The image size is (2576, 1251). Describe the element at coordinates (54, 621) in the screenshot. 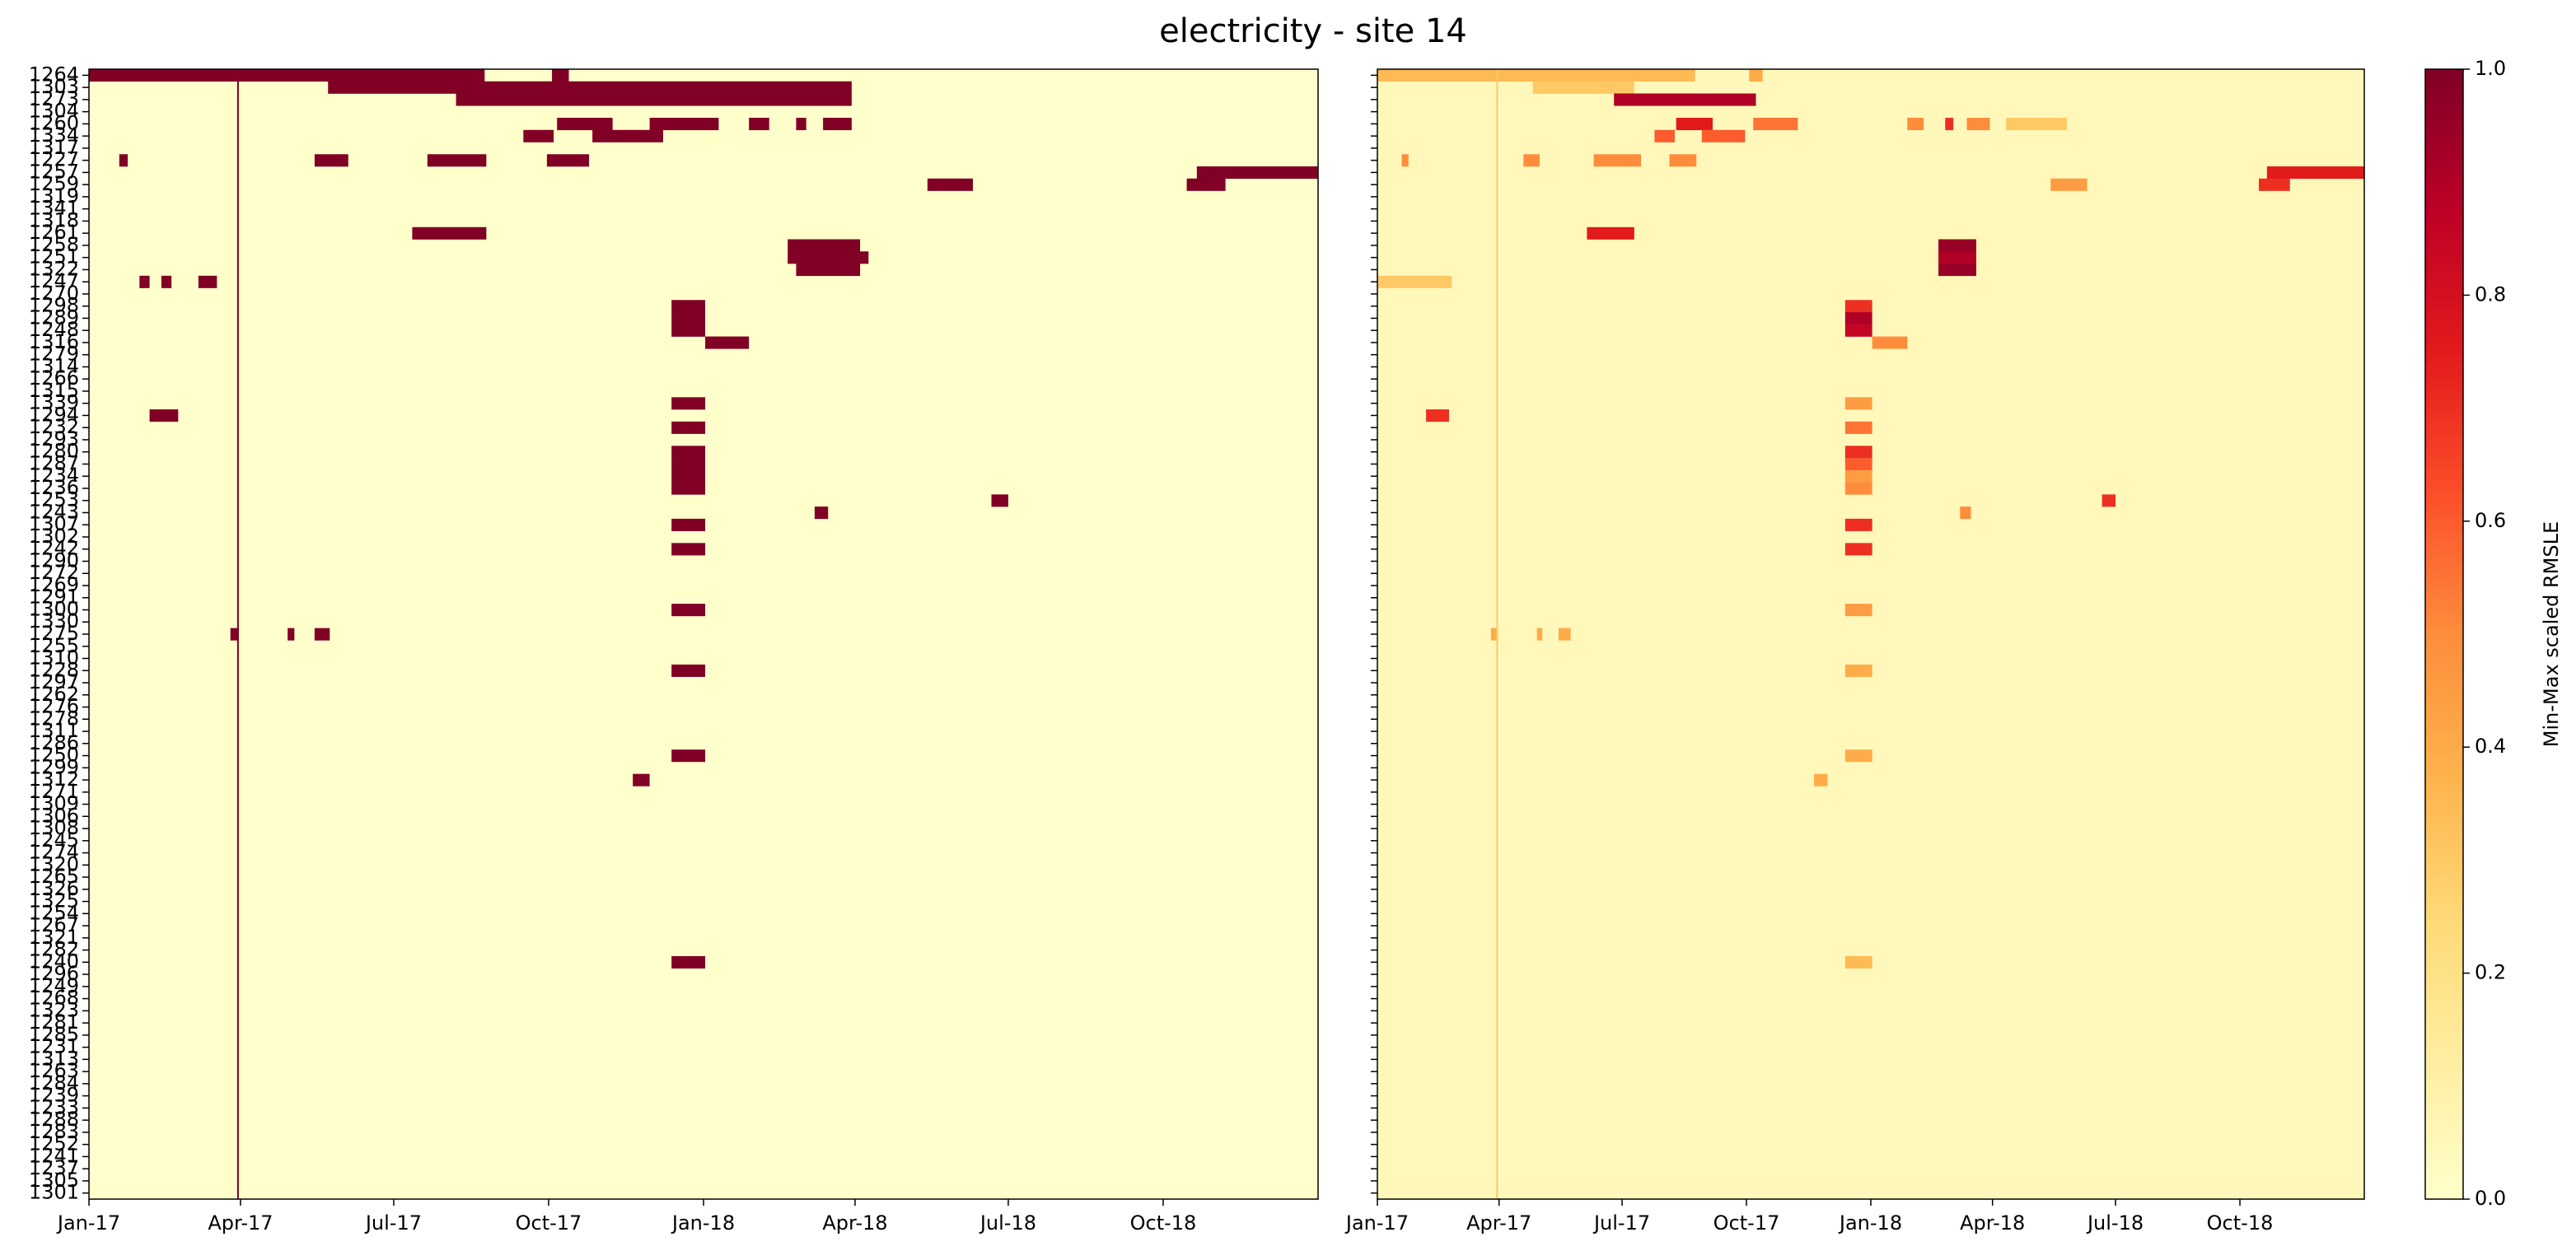

I see `y-tick-label: 1330` at that location.